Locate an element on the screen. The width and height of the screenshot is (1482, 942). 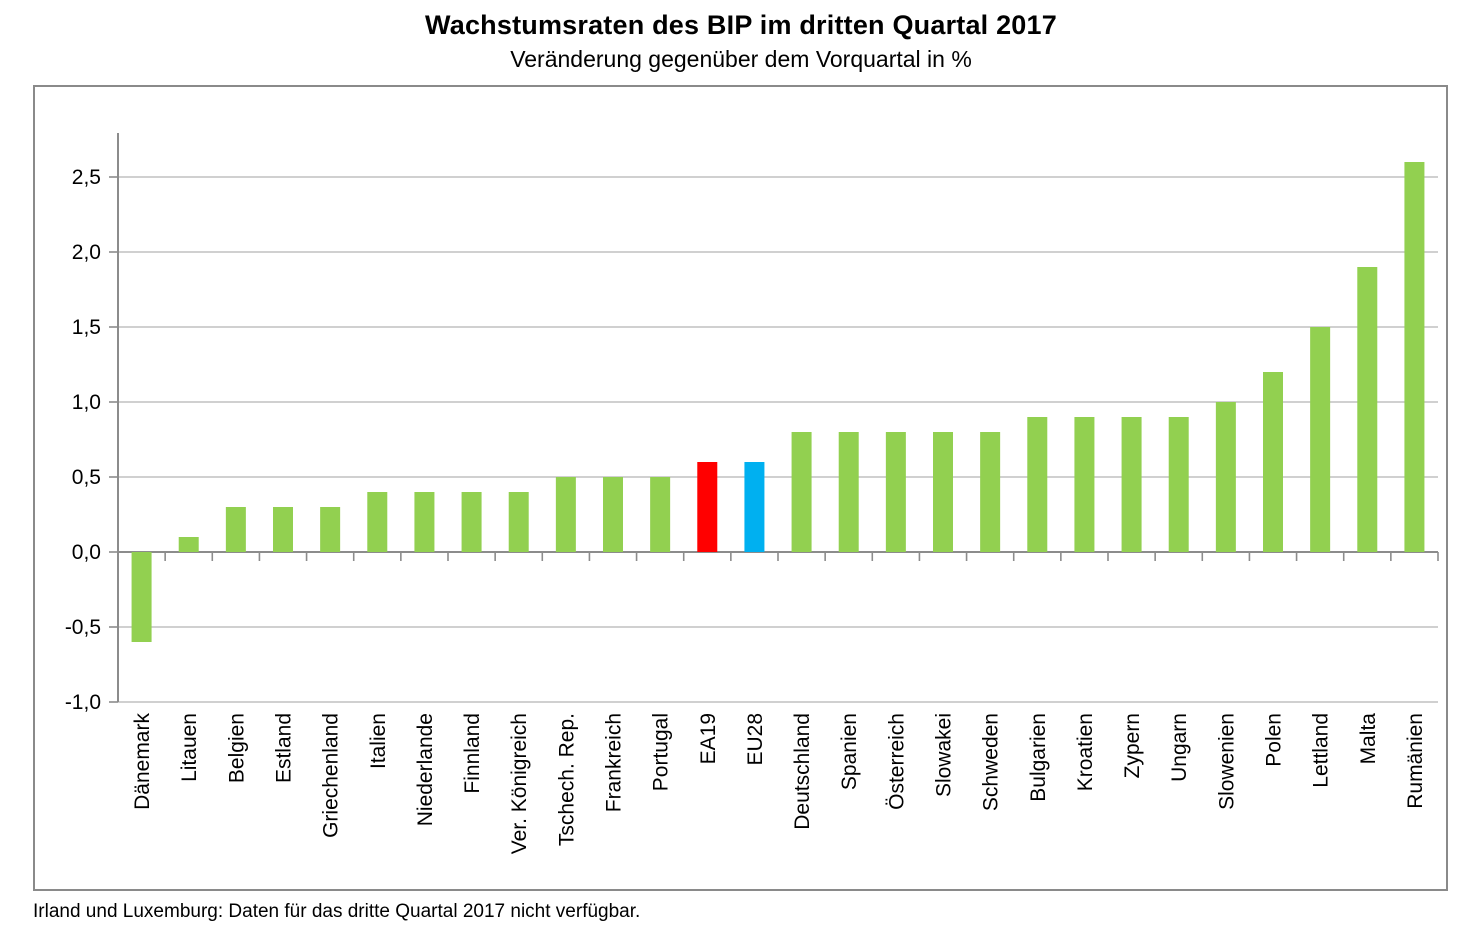
x-category-label-rumänien: Rumänien is located at coordinates (1415, 761).